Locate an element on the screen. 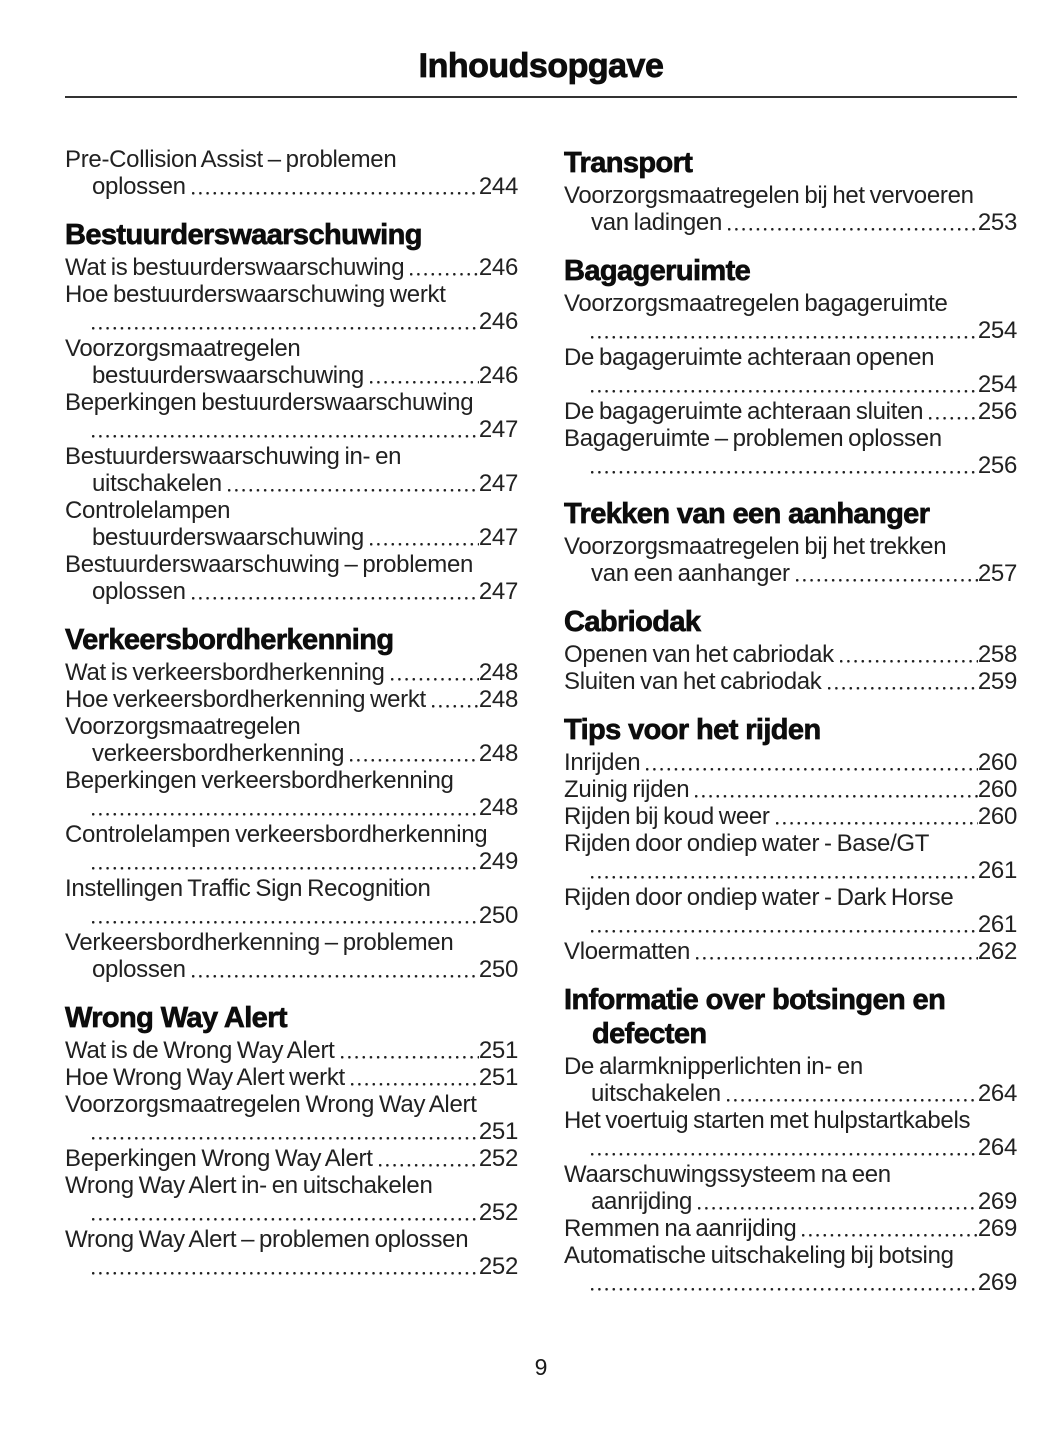  section-heading-line2: defecten is located at coordinates (650, 1034).